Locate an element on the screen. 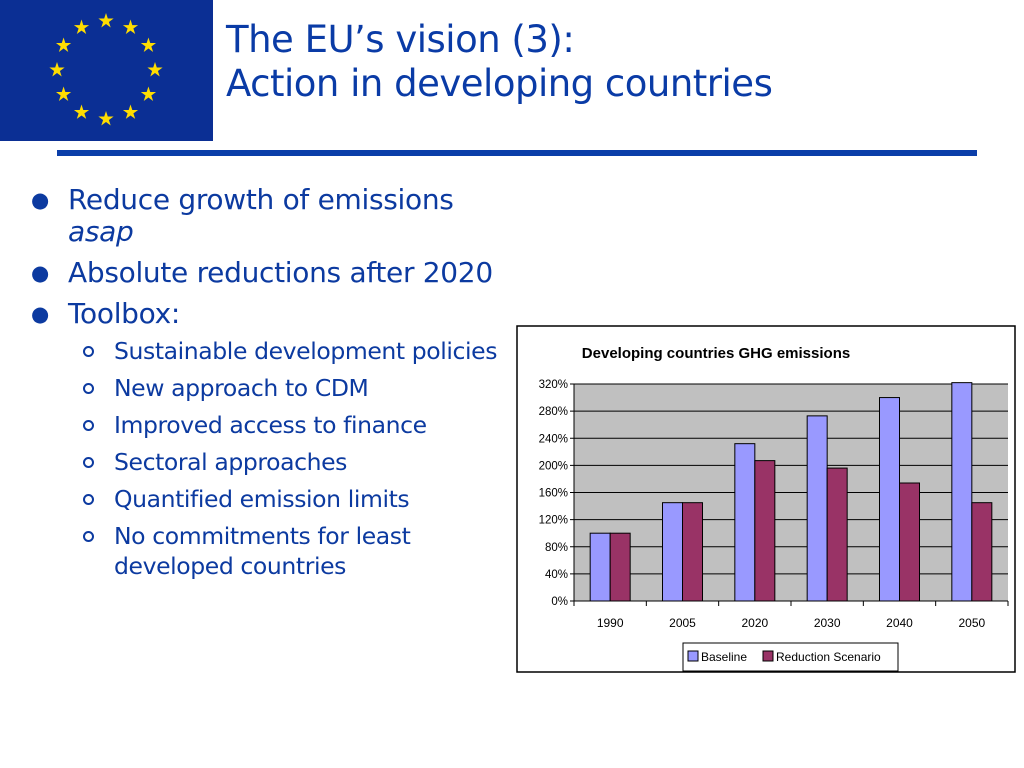 This screenshot has height=768, width=1024. toolbox-item-text: Sustainable development policies is located at coordinates (306, 351).